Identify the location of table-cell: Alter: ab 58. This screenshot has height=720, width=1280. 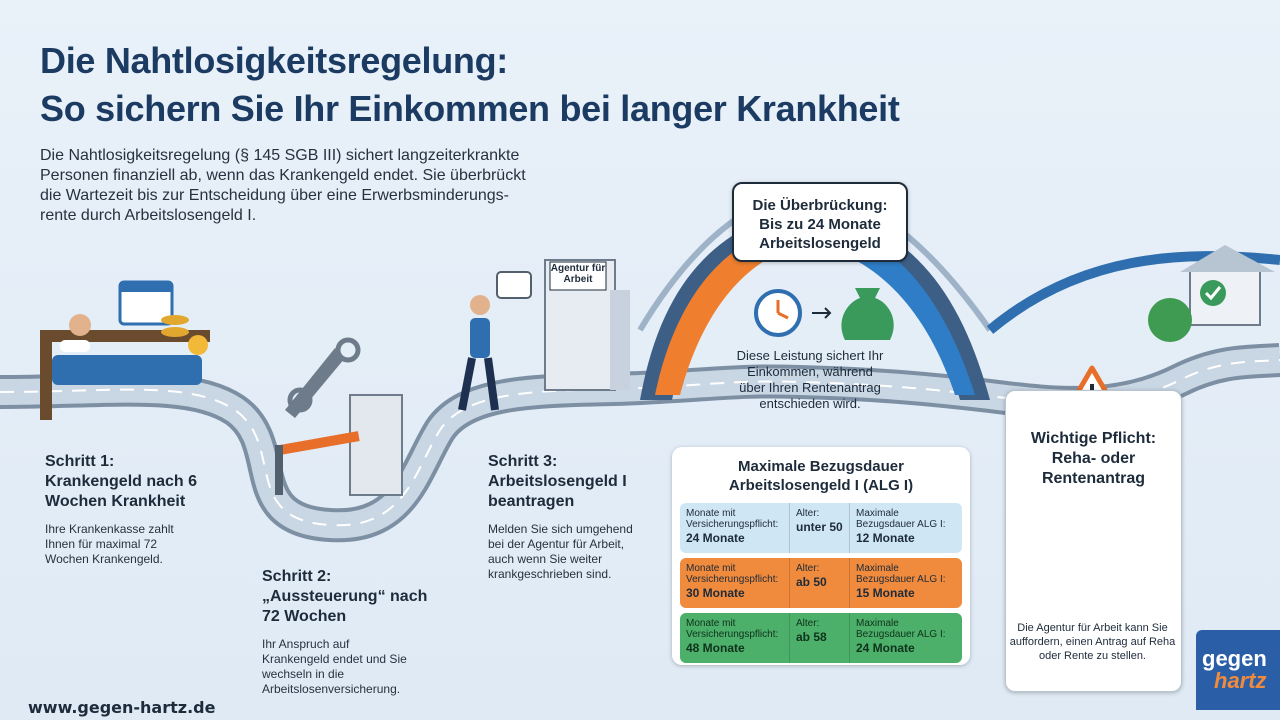
(820, 638).